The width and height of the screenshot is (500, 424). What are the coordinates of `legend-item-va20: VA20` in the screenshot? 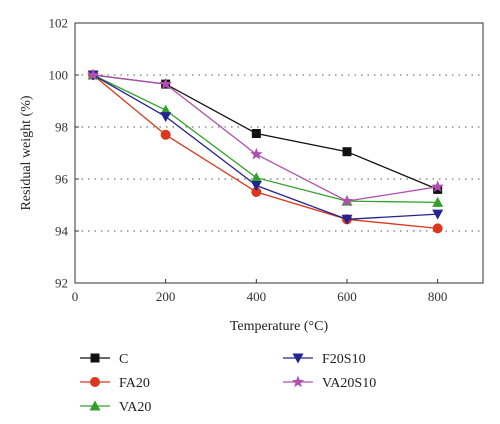 It's located at (115, 407).